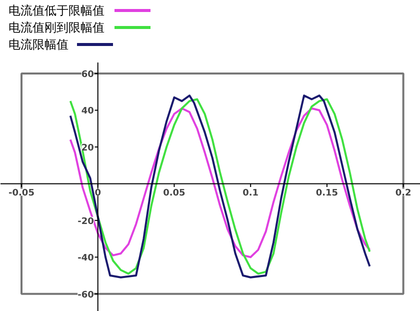  Describe the element at coordinates (56, 27) in the screenshot. I see `legend-label: 电流值刚到限幅值` at that location.